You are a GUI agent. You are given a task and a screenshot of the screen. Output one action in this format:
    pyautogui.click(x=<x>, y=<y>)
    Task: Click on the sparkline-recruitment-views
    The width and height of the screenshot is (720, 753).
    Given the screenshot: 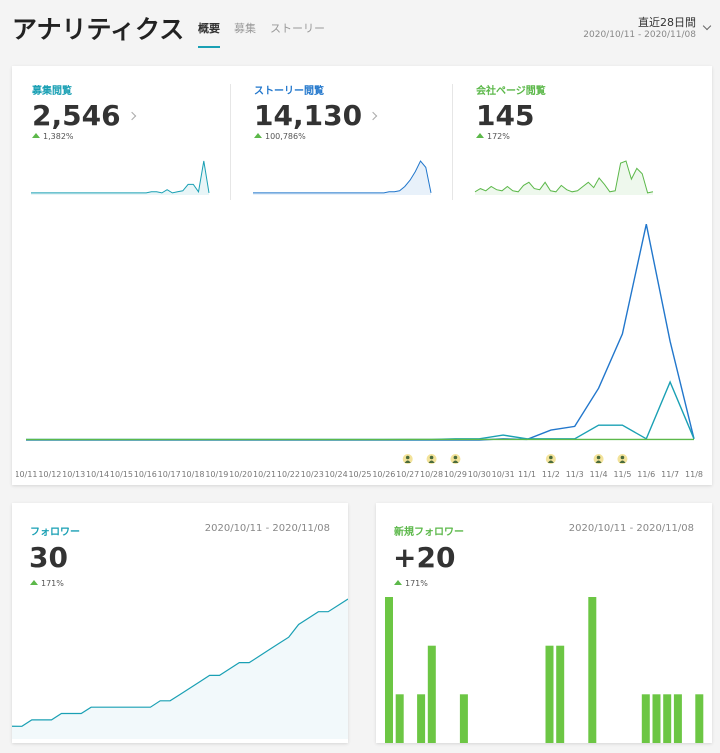 What is the action you would take?
    pyautogui.click(x=120, y=177)
    